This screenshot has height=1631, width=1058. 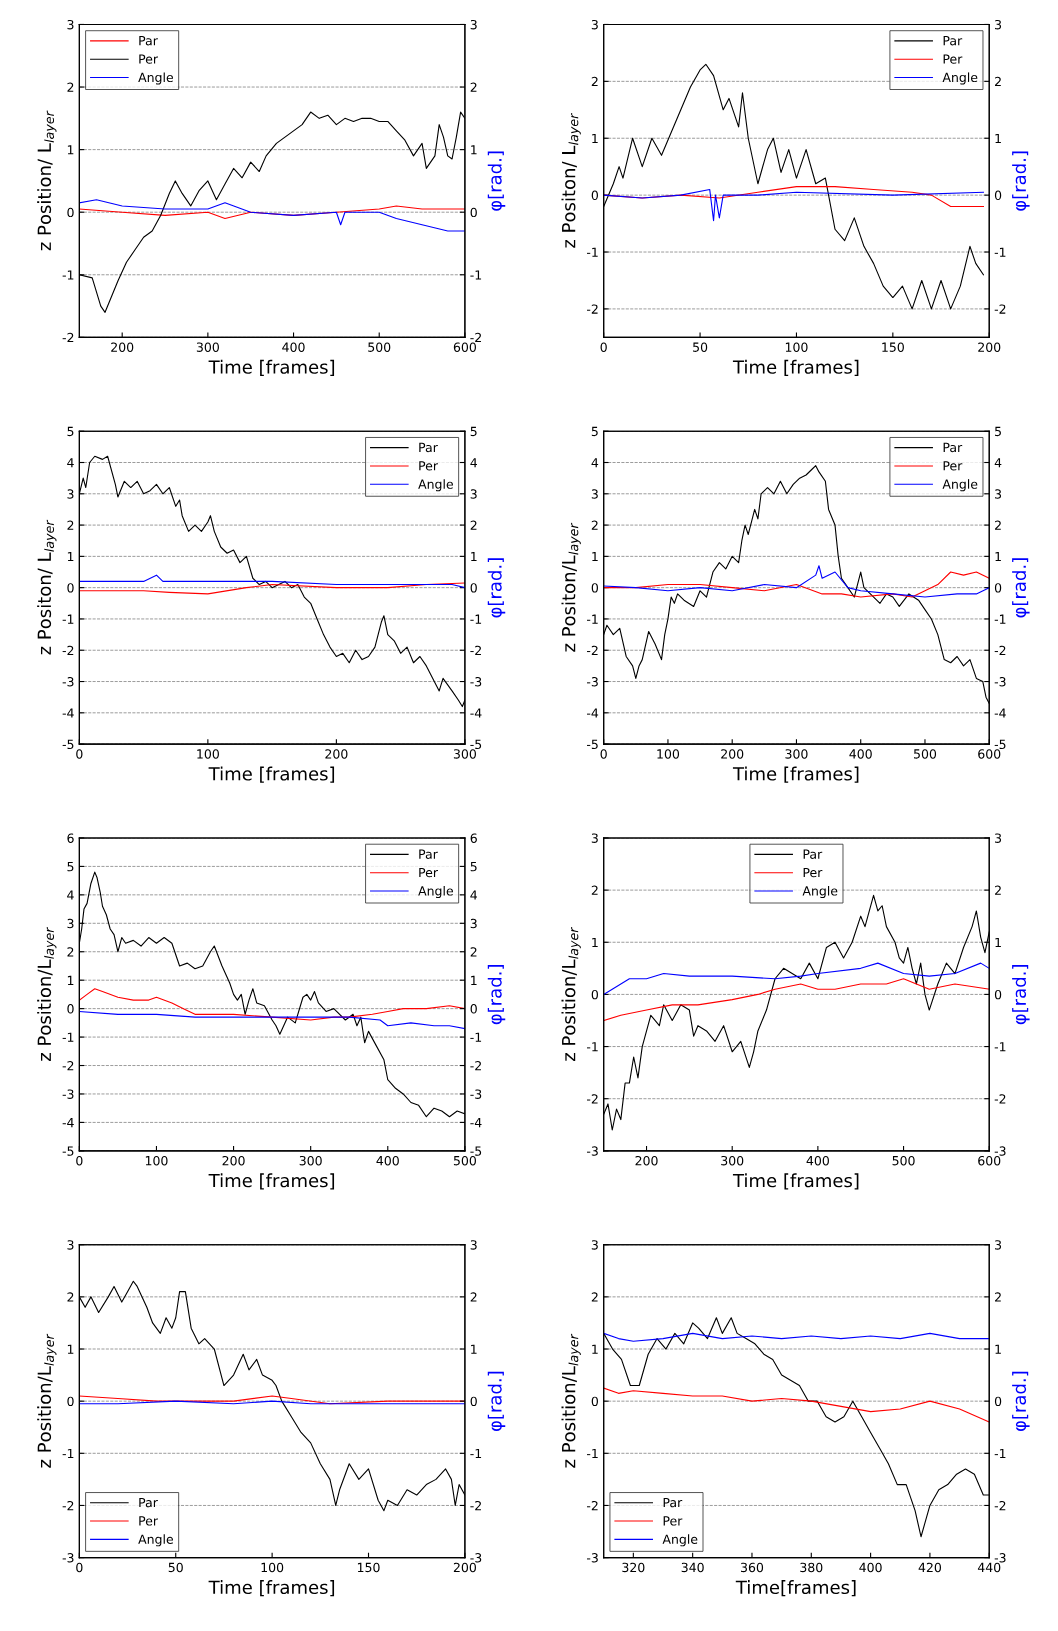 I want to click on y-axis-title: z Positon/ L$_{layer}$, so click(x=47, y=587).